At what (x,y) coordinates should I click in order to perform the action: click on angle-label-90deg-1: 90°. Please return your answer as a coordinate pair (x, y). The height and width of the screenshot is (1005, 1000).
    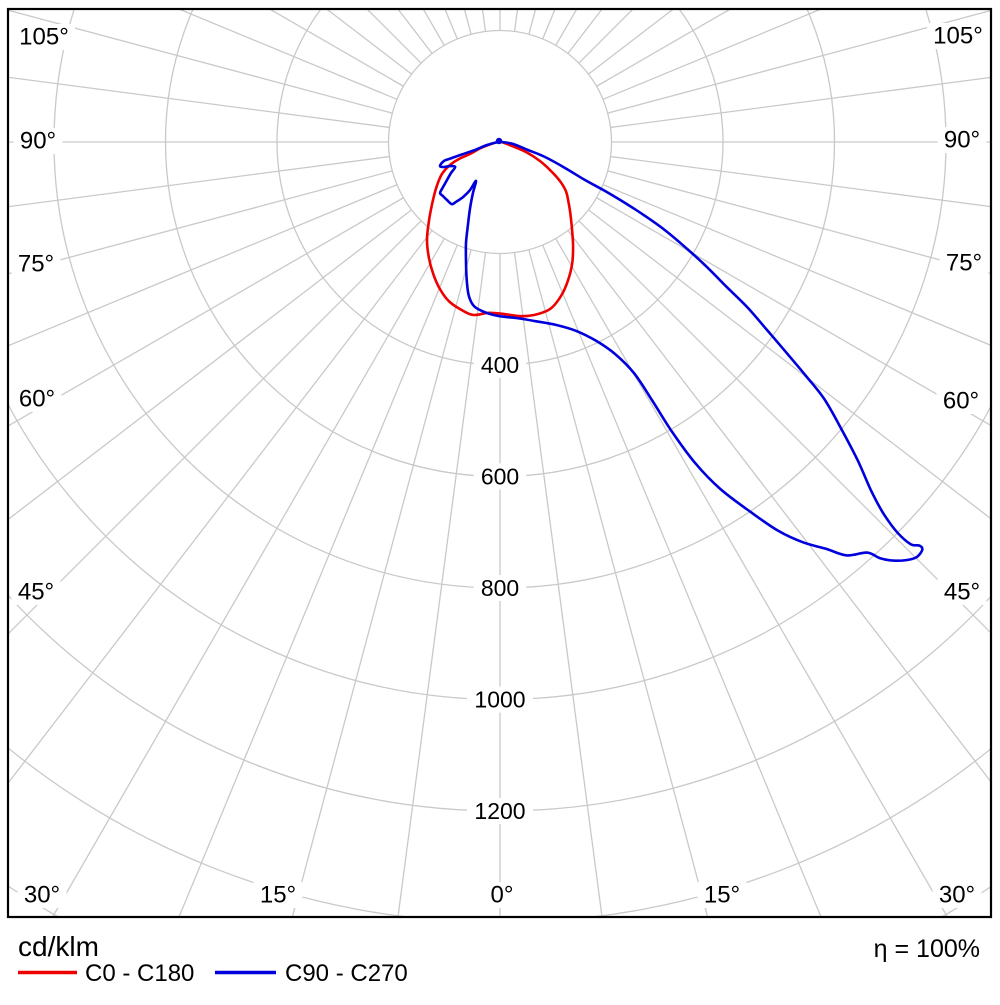
    Looking at the image, I should click on (38, 141).